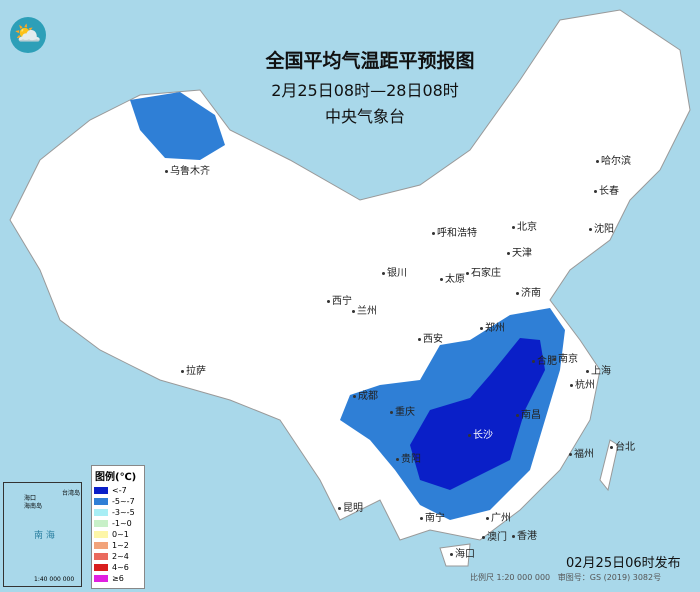 This screenshot has width=700, height=592. I want to click on city-label: 昆明, so click(350, 506).